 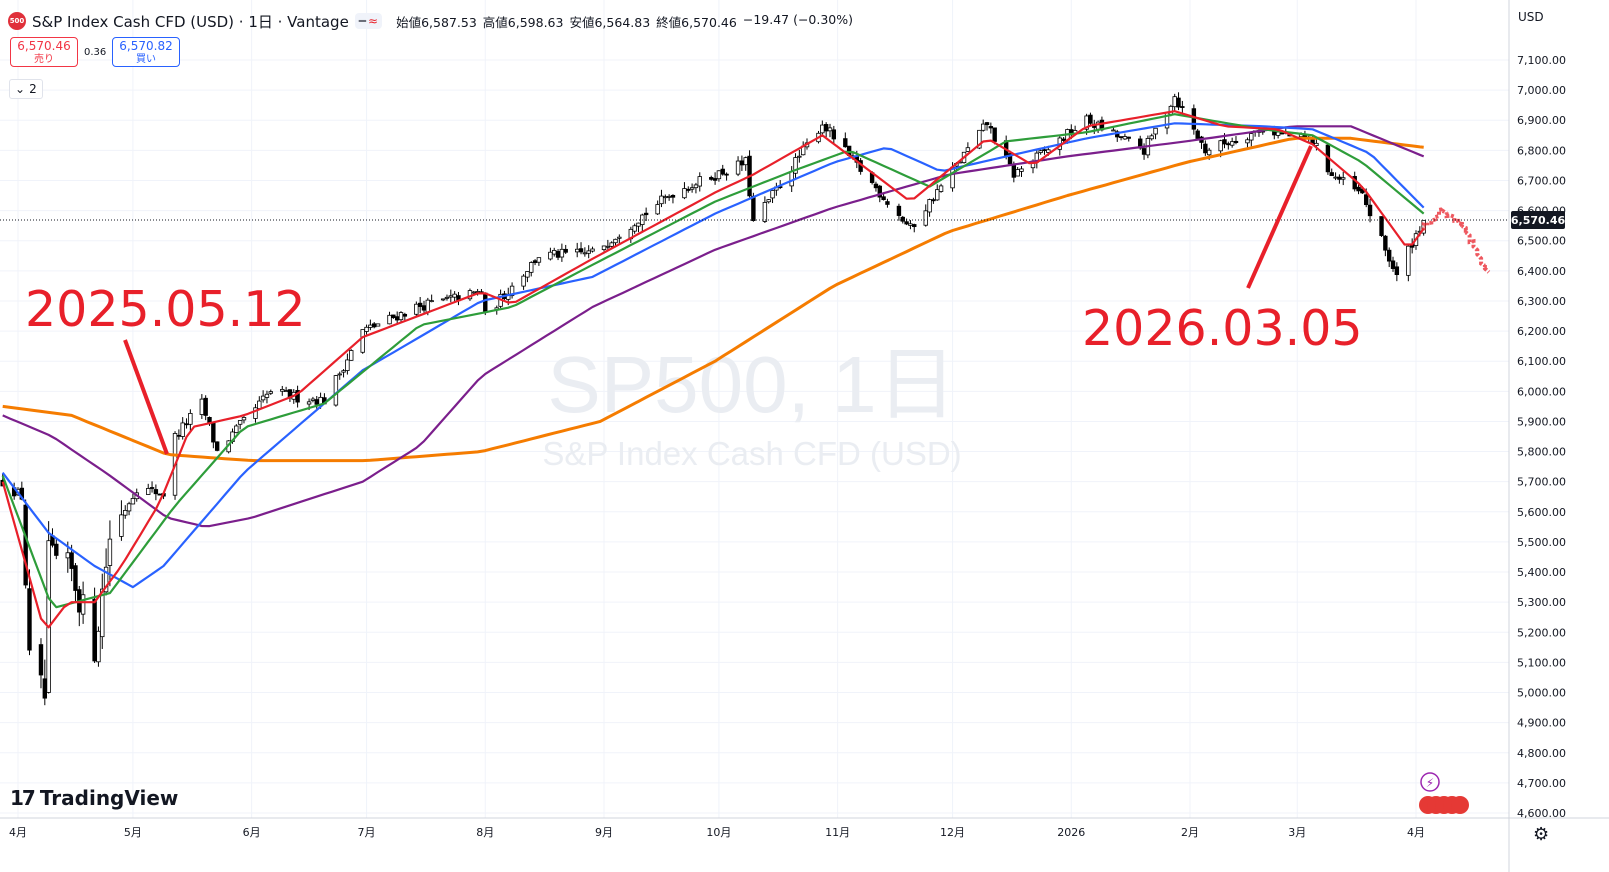 What do you see at coordinates (604, 832) in the screenshot?
I see `x-tick-label: 9月` at bounding box center [604, 832].